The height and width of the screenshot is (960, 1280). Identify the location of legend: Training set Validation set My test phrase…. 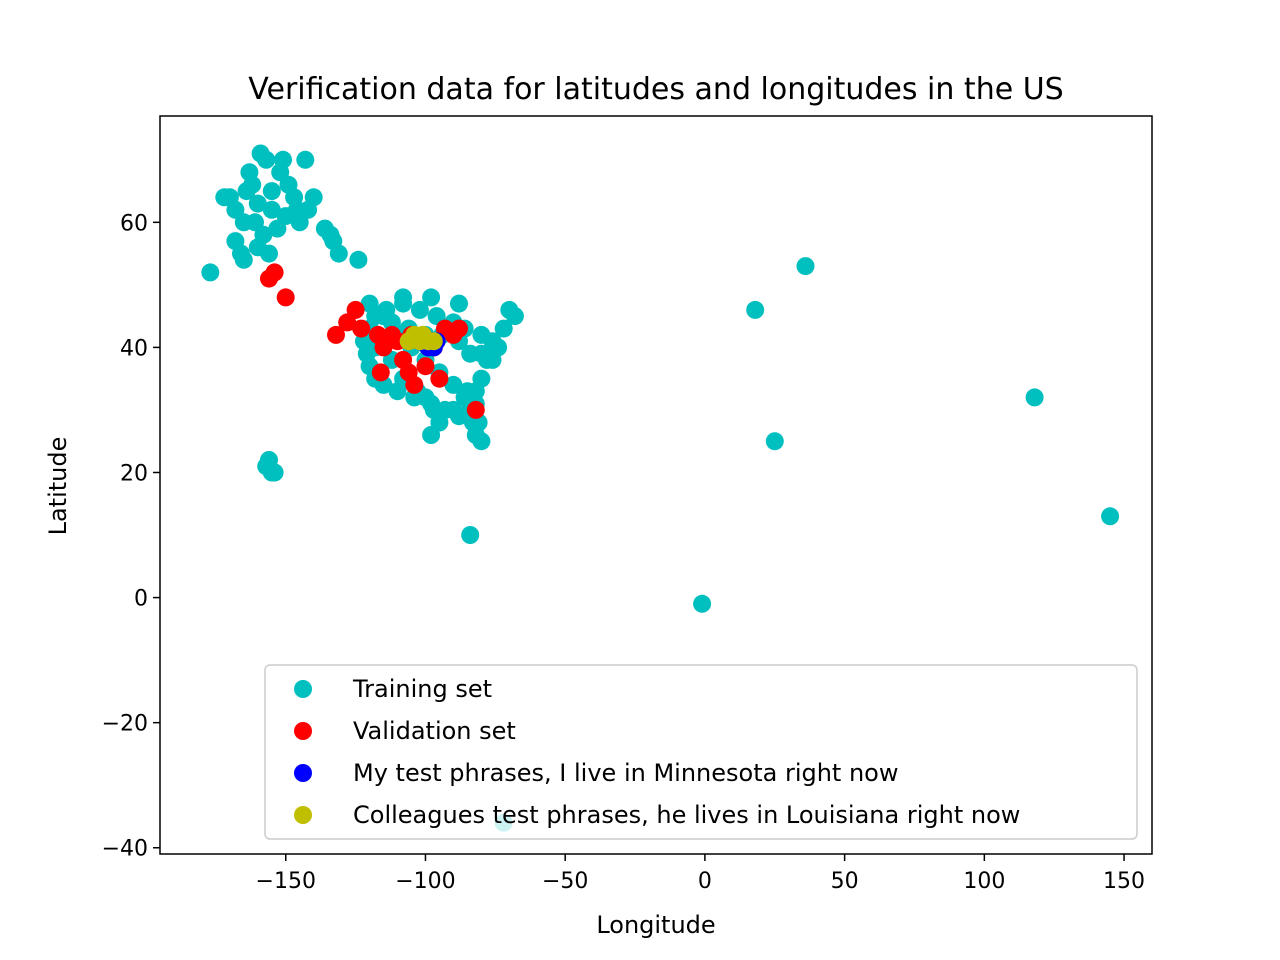
(701, 752).